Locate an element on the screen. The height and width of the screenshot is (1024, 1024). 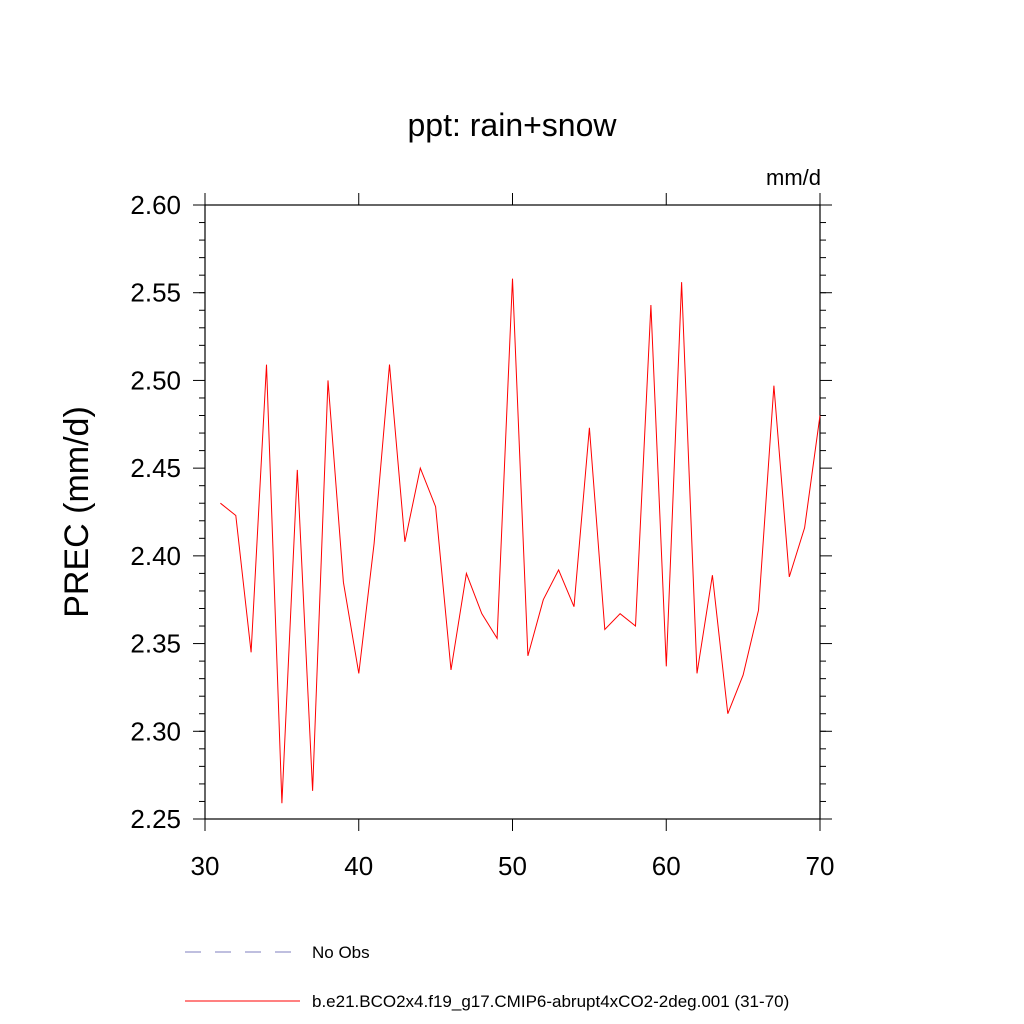
y-tick-label: 2.30 is located at coordinates (155, 731).